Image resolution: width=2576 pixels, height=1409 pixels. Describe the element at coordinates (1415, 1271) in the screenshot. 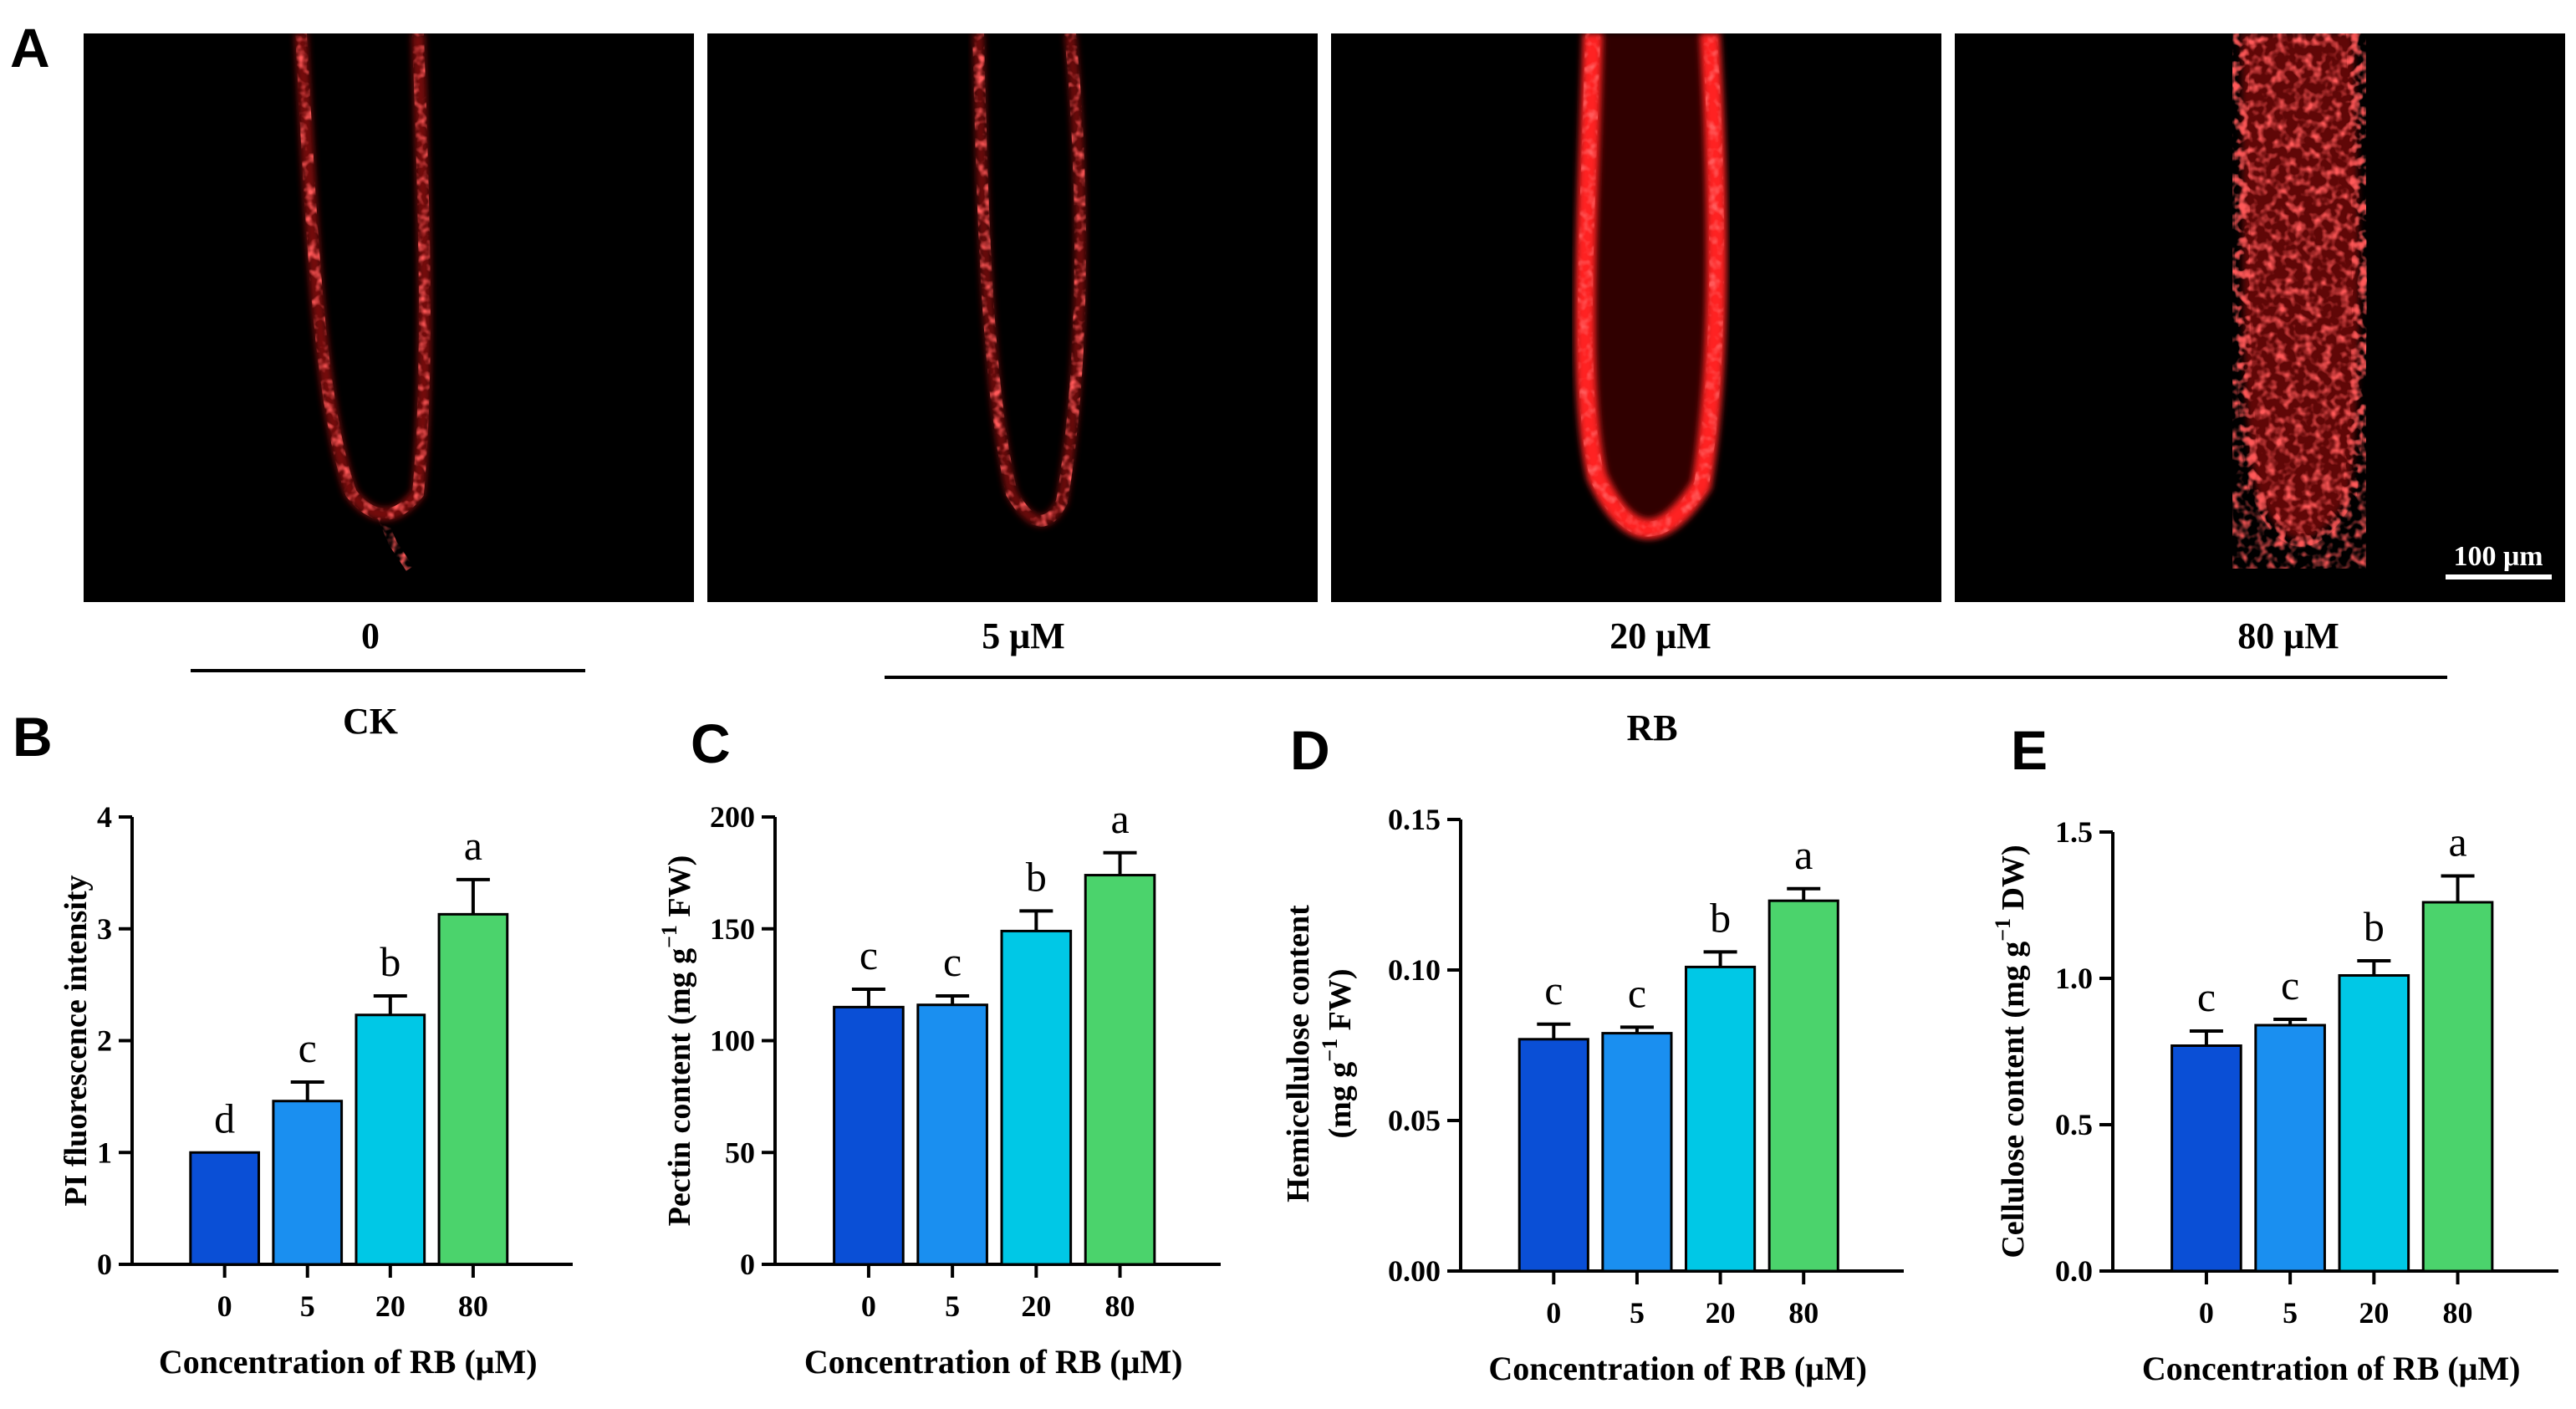

I see `y-tick-label: 0.00` at that location.